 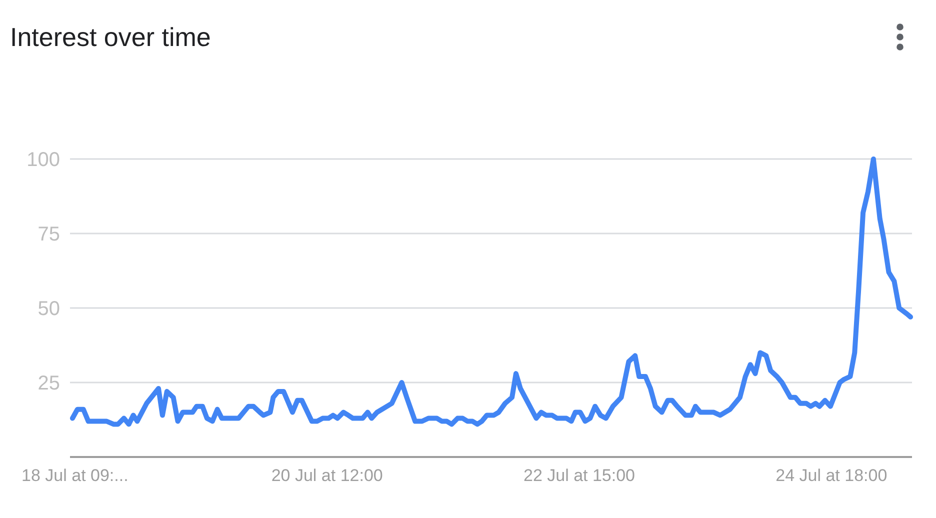 What do you see at coordinates (110, 37) in the screenshot?
I see `chart-title: Interest over time` at bounding box center [110, 37].